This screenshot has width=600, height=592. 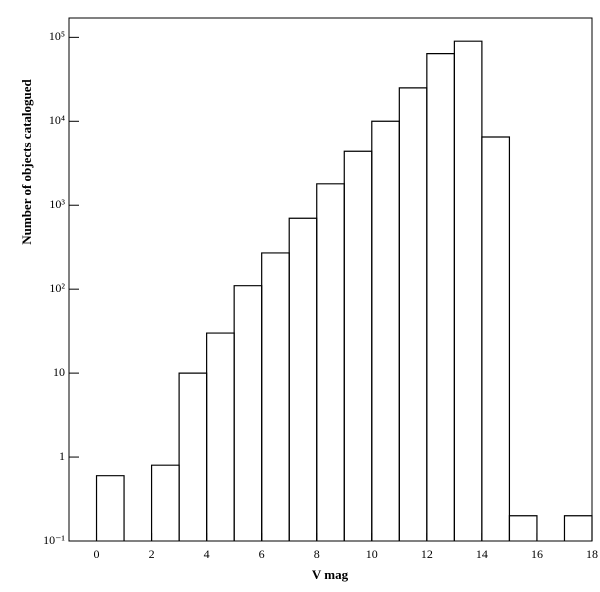 I want to click on x-tick-label: 18, so click(x=592, y=554).